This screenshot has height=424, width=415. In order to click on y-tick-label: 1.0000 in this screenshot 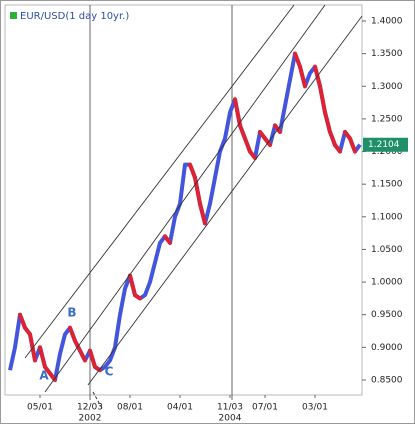, I will do `click(387, 283)`.